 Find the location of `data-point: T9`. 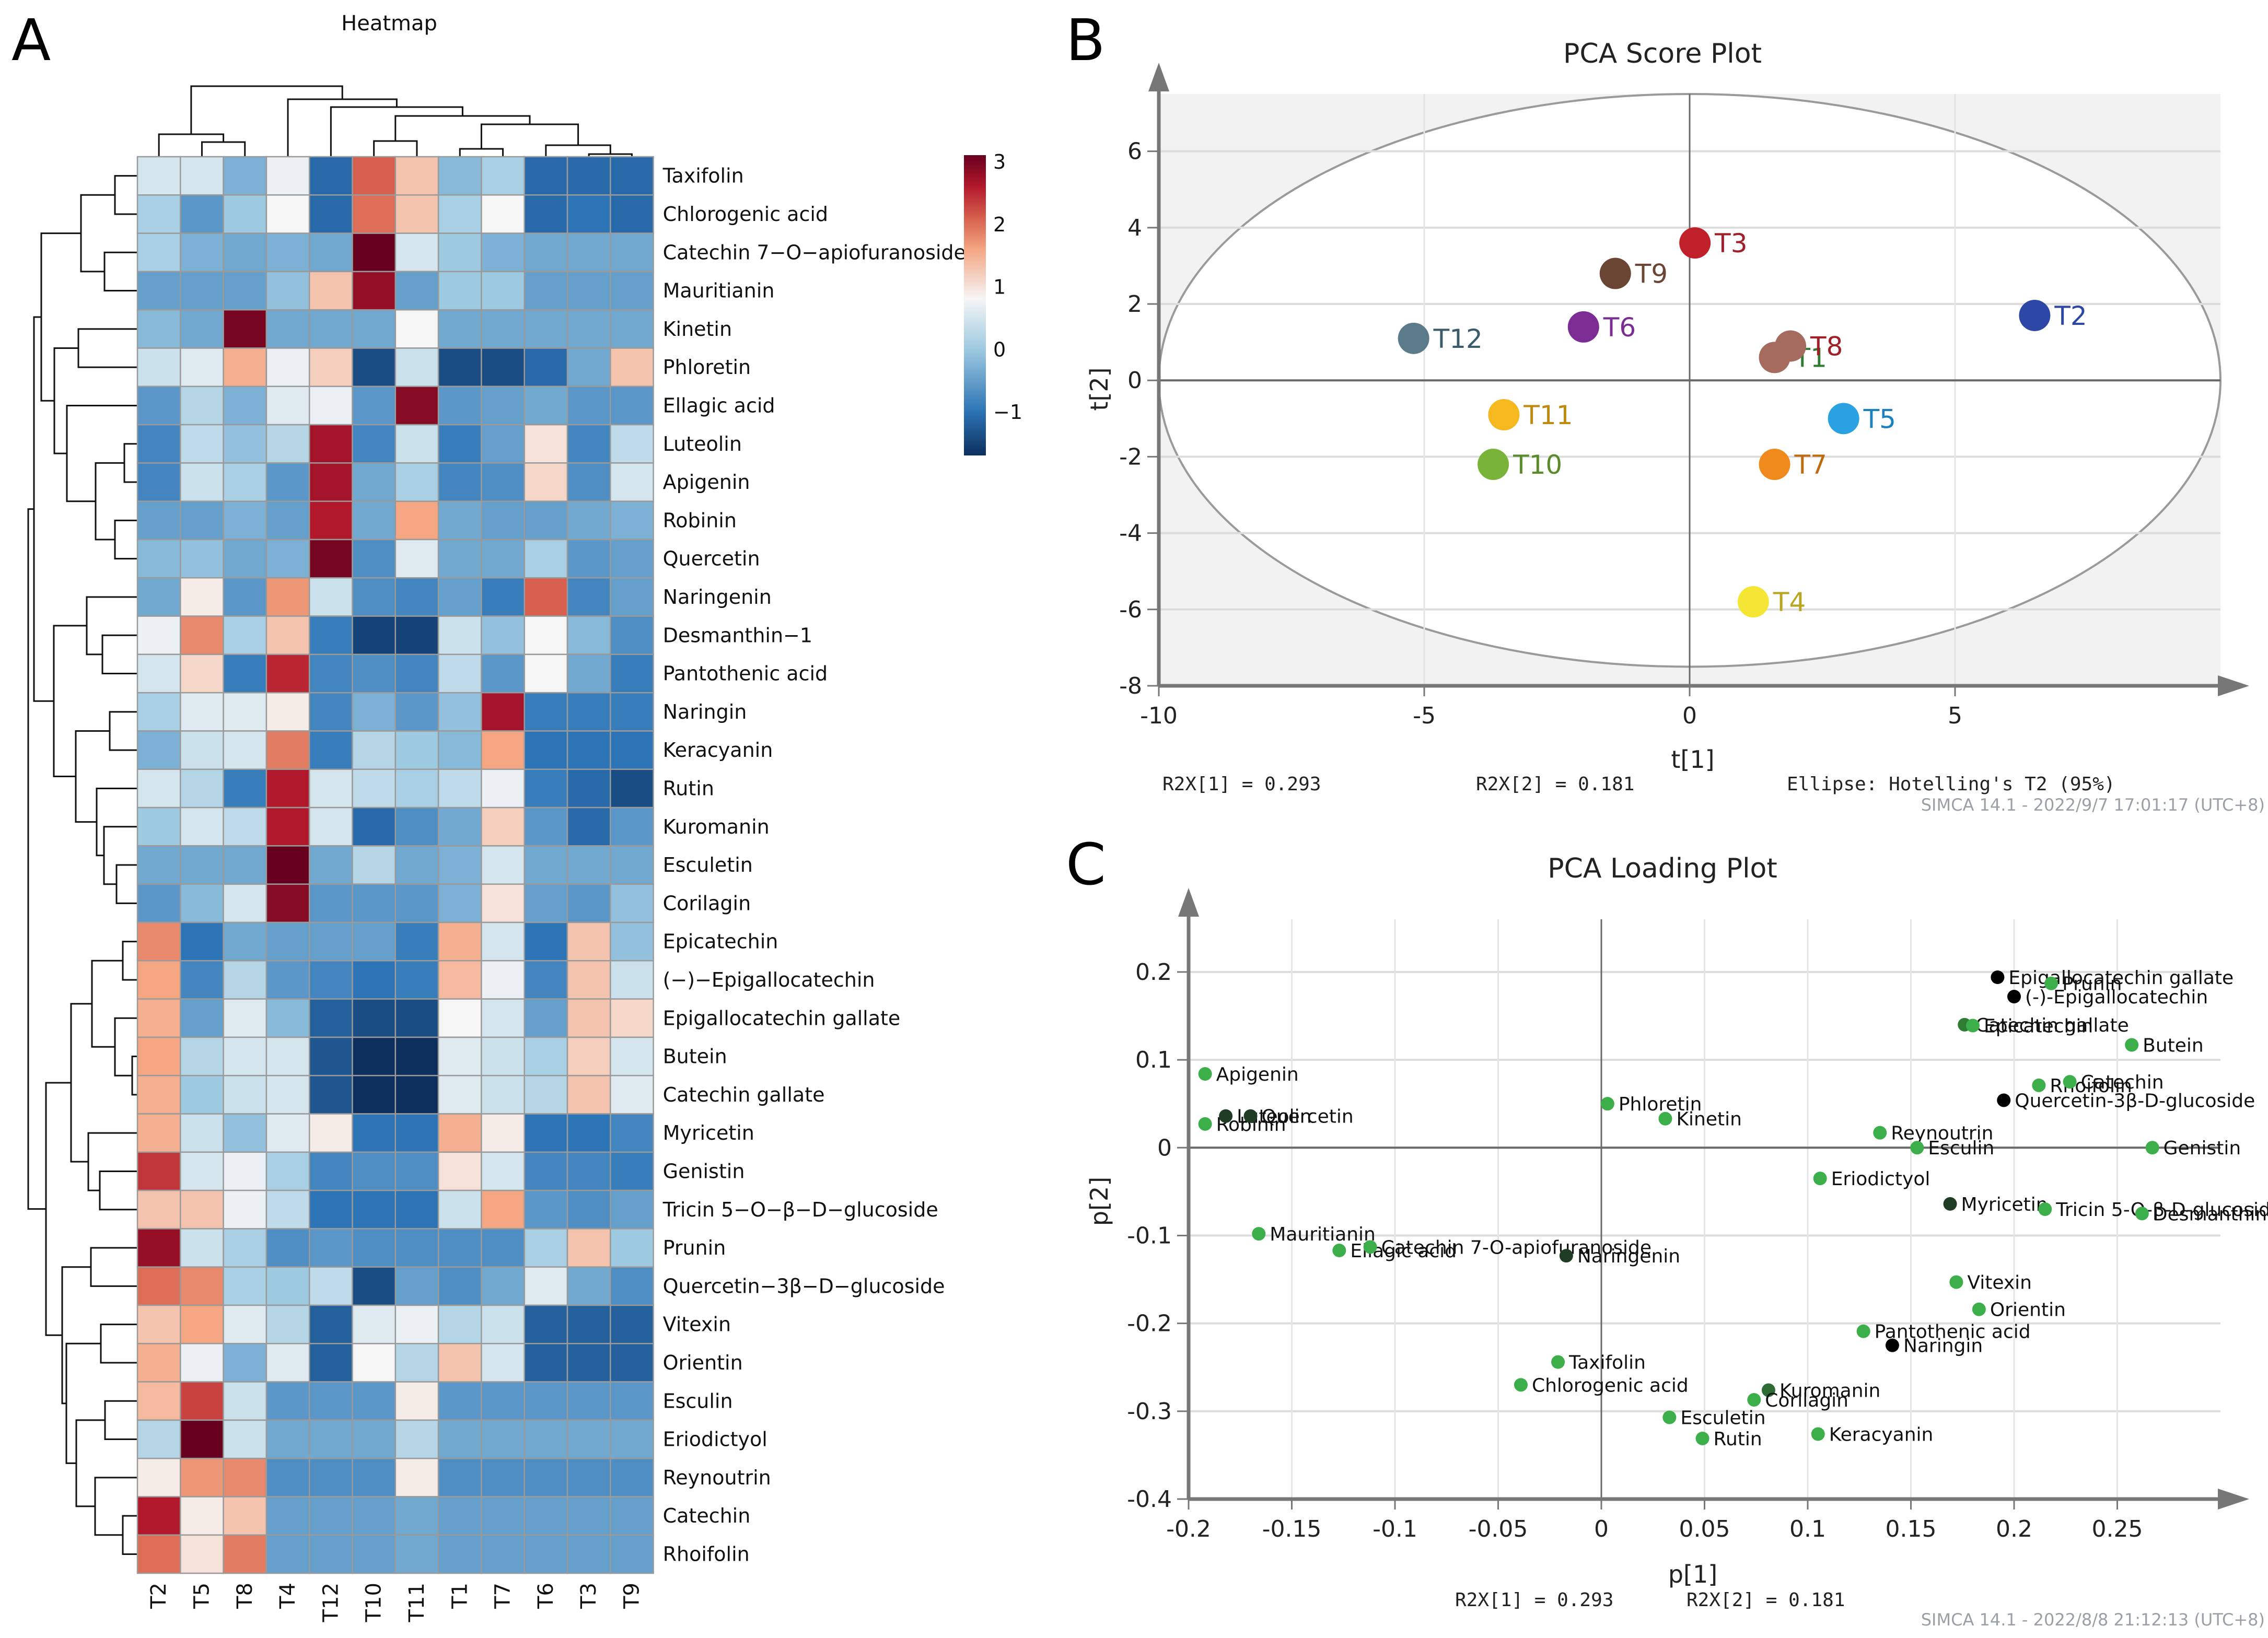

data-point: T9 is located at coordinates (1633, 273).